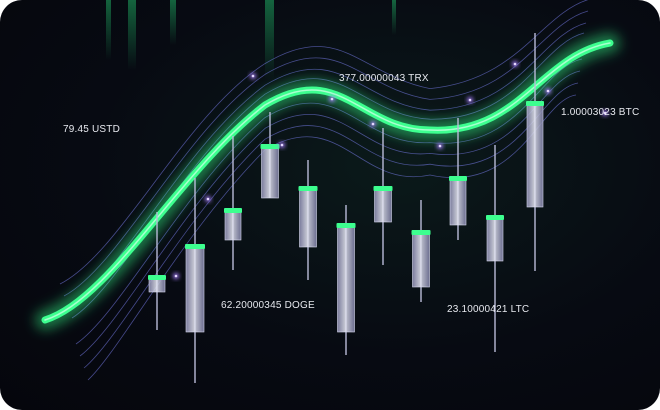 The width and height of the screenshot is (660, 410). Describe the element at coordinates (92, 129) in the screenshot. I see `usdt-price-label: 79.45 USTD` at that location.